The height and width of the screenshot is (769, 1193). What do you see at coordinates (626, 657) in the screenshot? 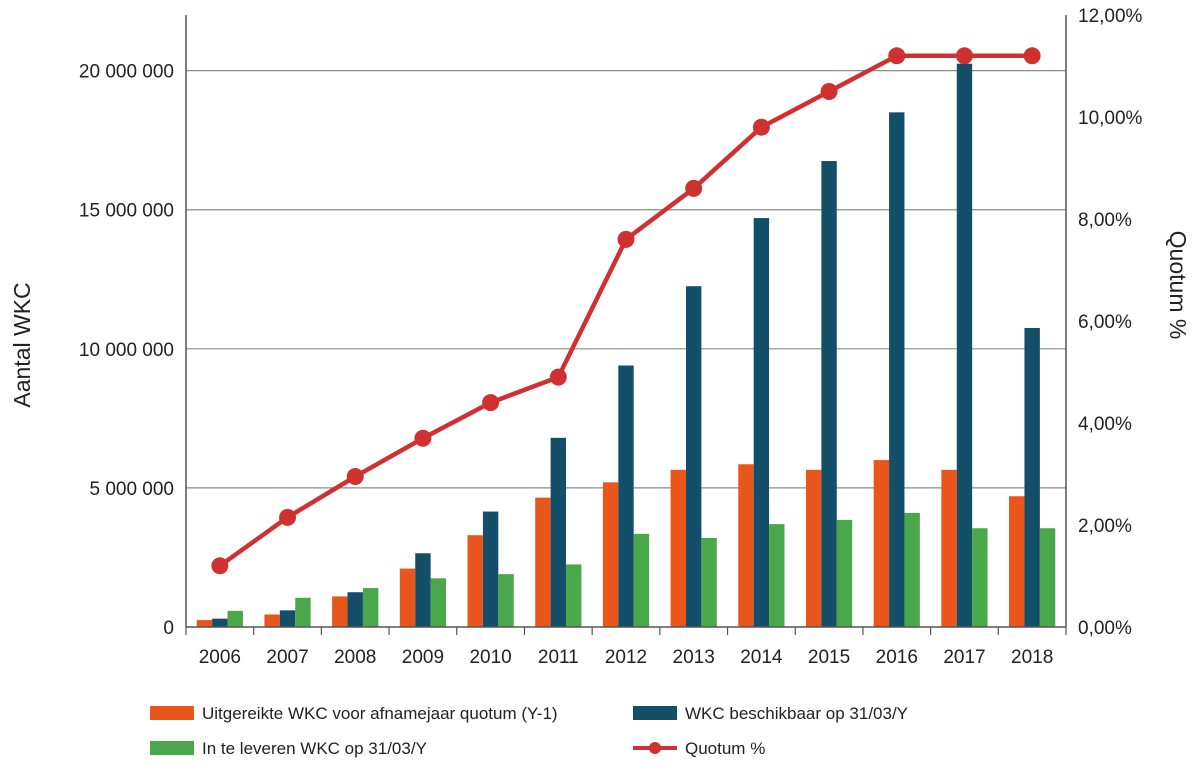
I see `x-tick-label: 2012` at bounding box center [626, 657].